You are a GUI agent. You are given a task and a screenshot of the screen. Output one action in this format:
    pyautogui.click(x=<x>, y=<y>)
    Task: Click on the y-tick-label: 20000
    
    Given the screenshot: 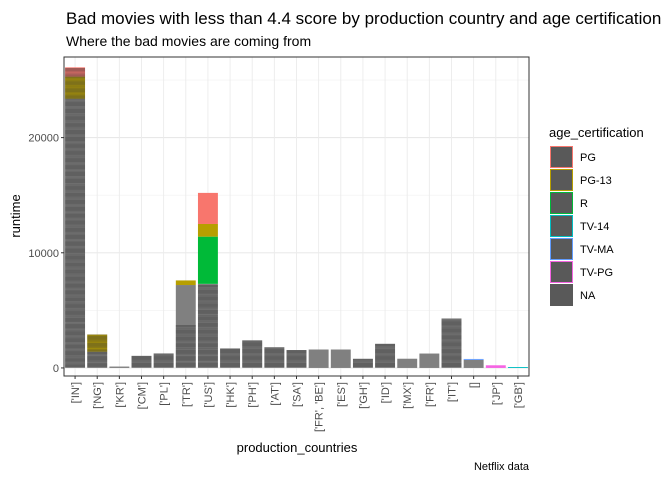 What is the action you would take?
    pyautogui.click(x=43, y=139)
    